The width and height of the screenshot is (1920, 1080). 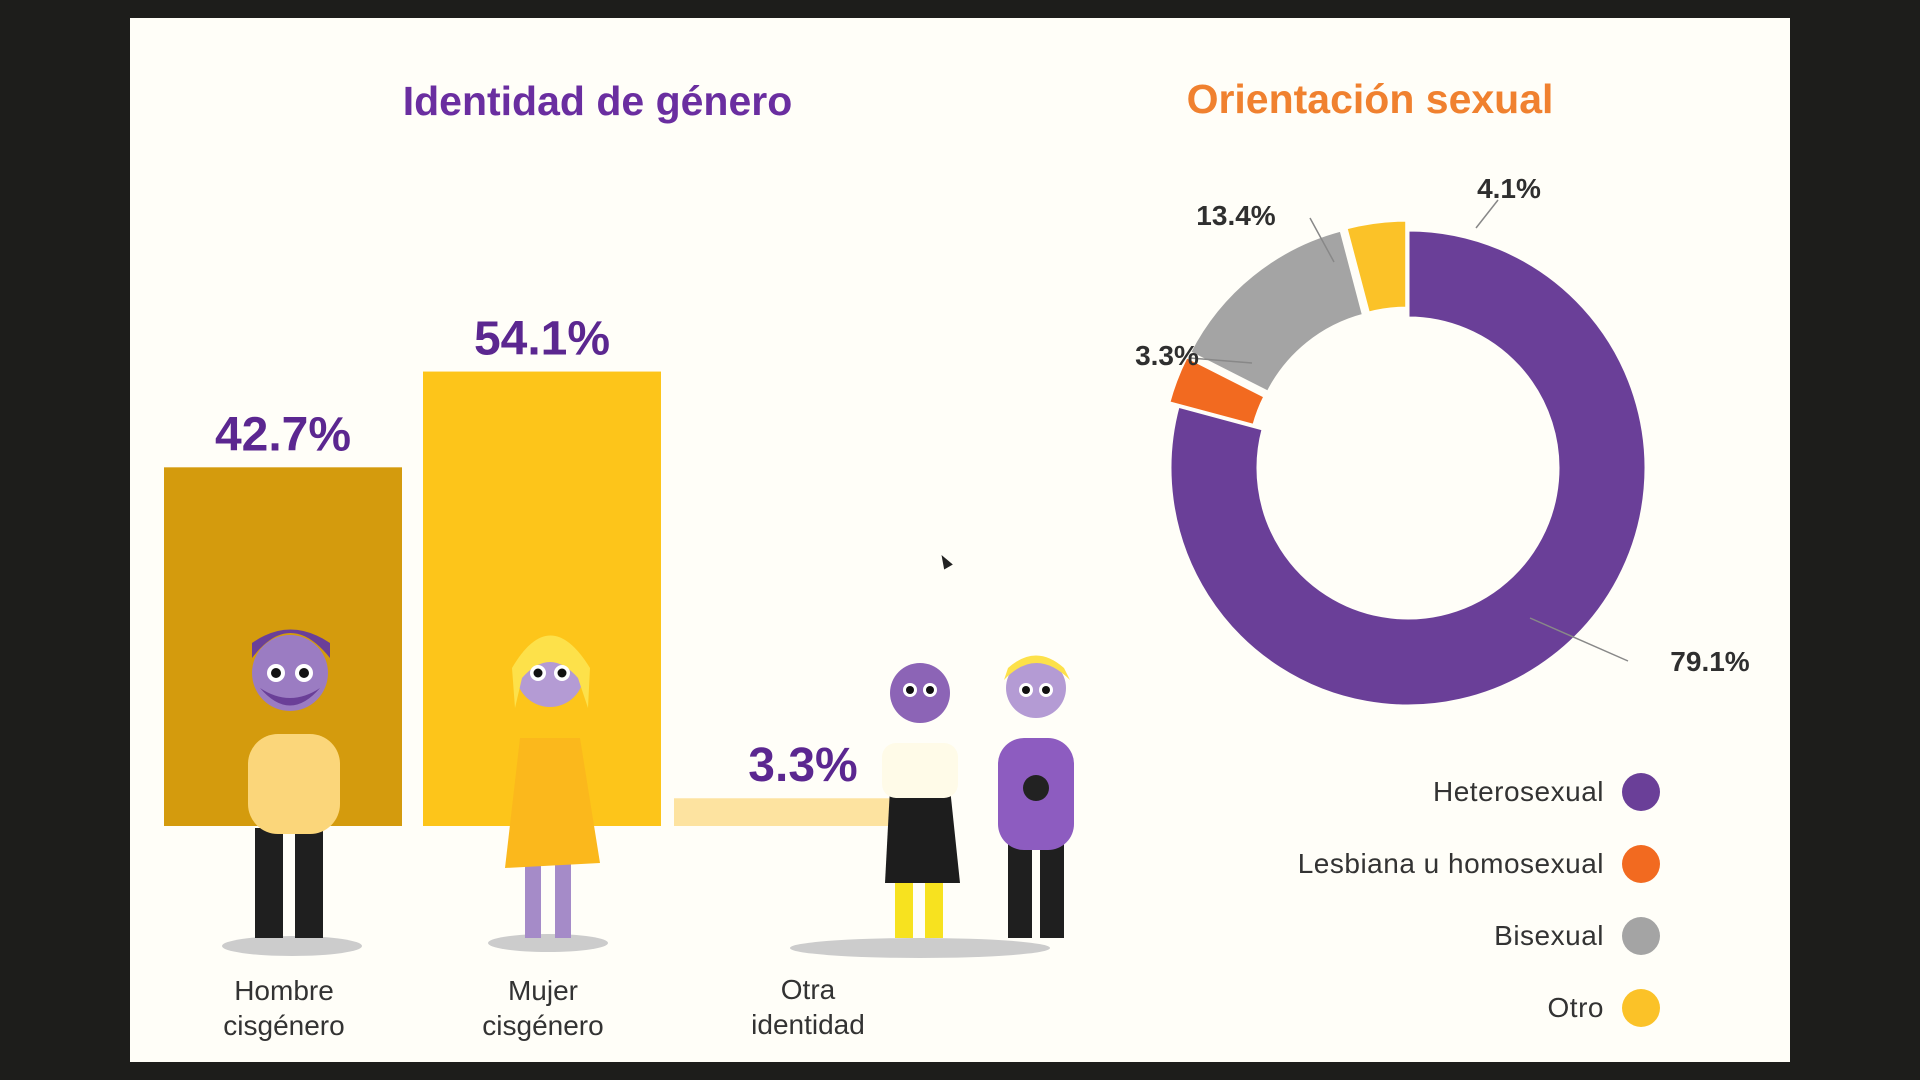 I want to click on leader-line-other, so click(x=1487, y=214).